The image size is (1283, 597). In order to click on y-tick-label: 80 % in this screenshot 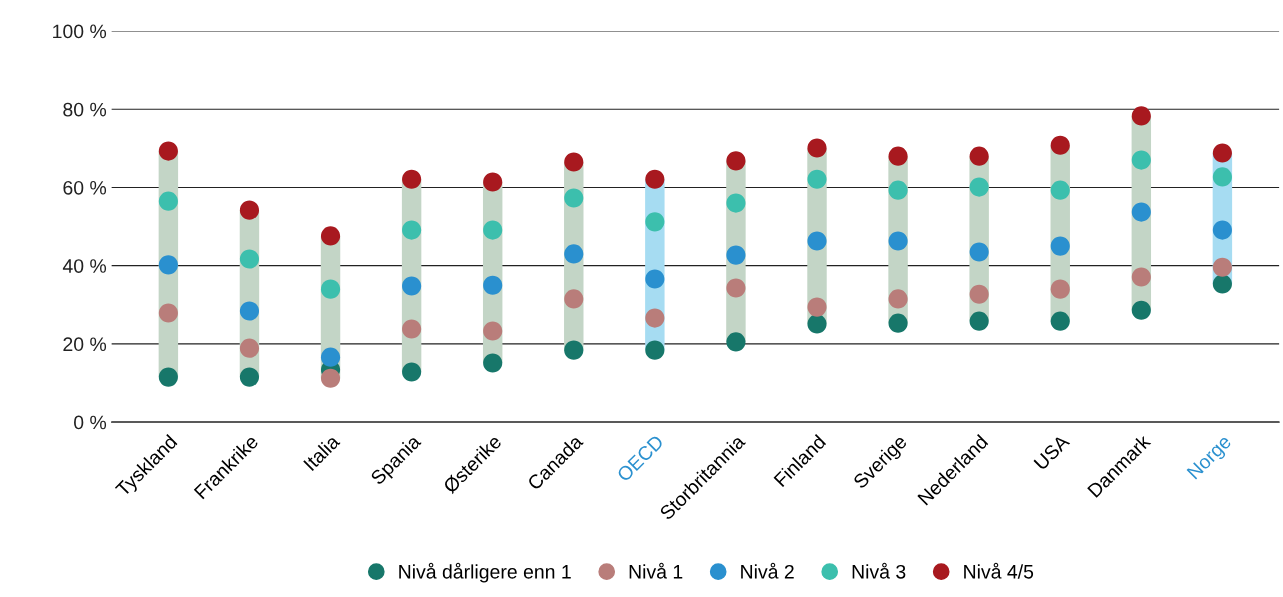, I will do `click(85, 109)`.